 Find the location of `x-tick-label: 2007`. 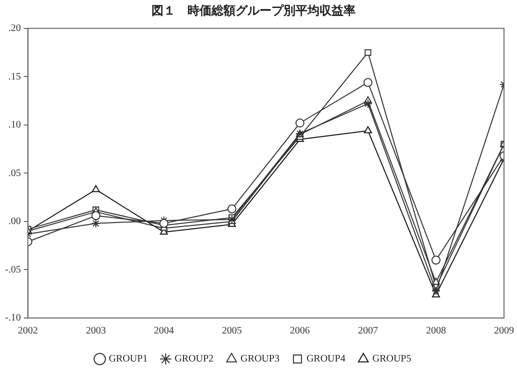

x-tick-label: 2007 is located at coordinates (368, 331).